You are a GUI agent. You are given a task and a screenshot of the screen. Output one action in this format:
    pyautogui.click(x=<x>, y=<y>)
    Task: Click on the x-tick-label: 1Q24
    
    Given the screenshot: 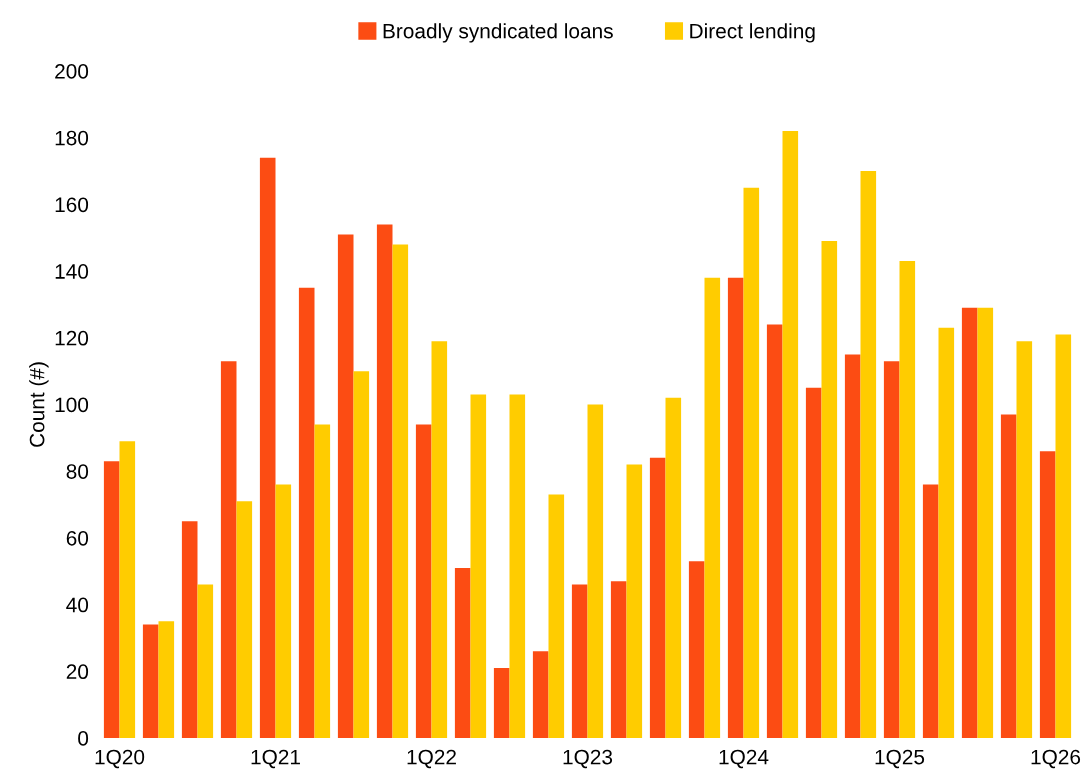 What is the action you would take?
    pyautogui.click(x=744, y=759)
    